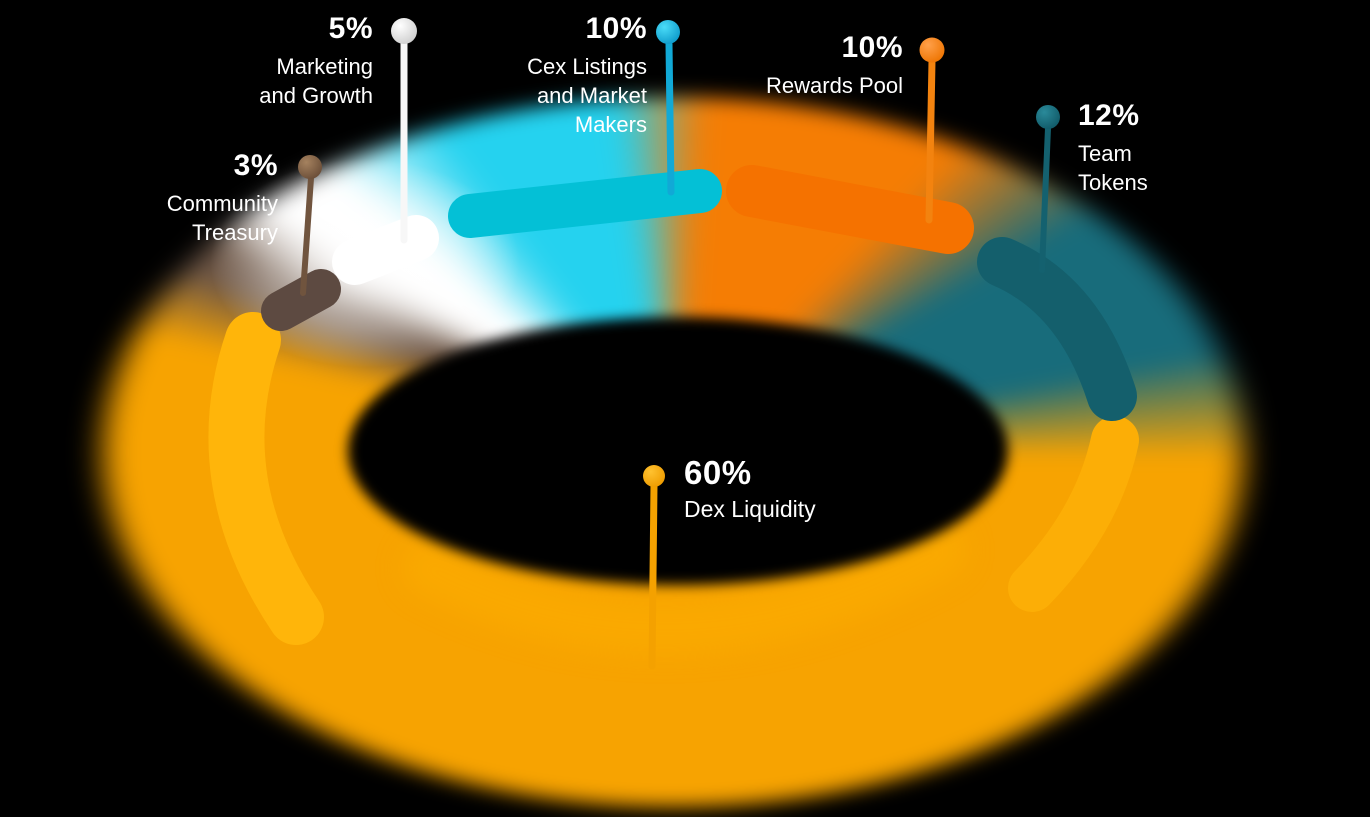  I want to click on label-marketing-pct: 5%, so click(350, 28).